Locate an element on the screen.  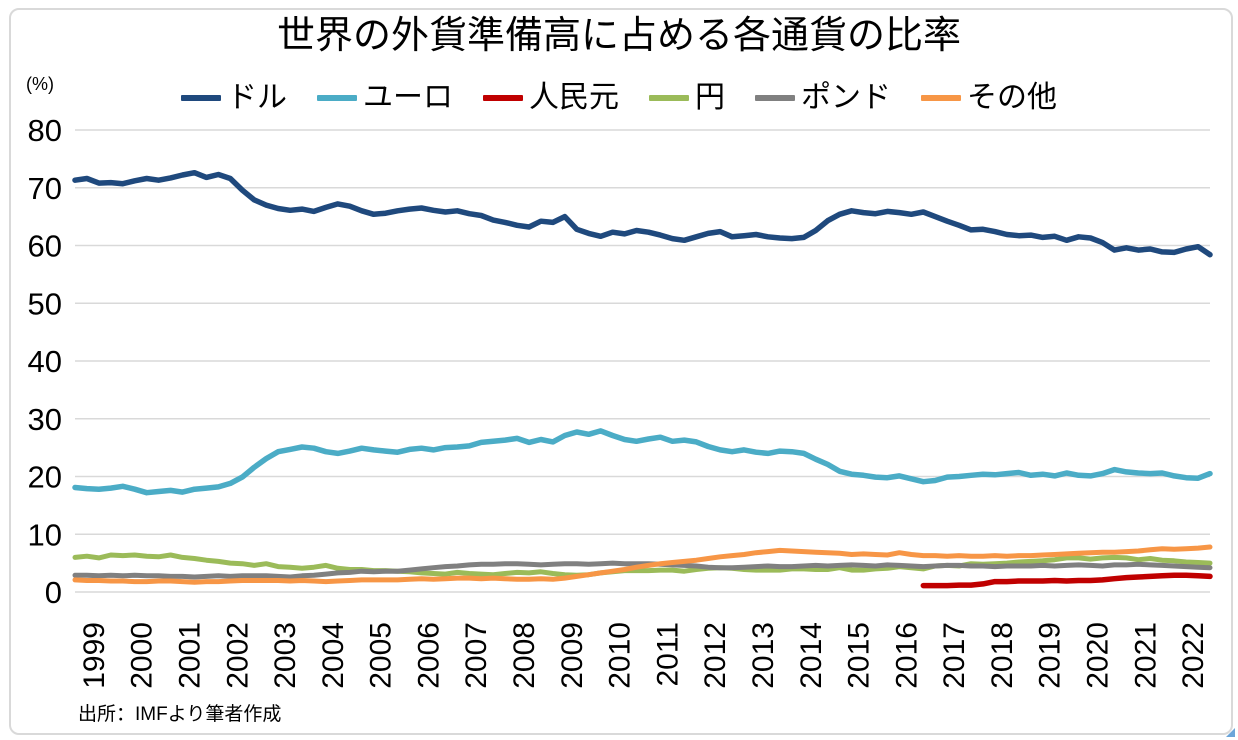
x-tick-label-2001: 2001 is located at coordinates (190, 655).